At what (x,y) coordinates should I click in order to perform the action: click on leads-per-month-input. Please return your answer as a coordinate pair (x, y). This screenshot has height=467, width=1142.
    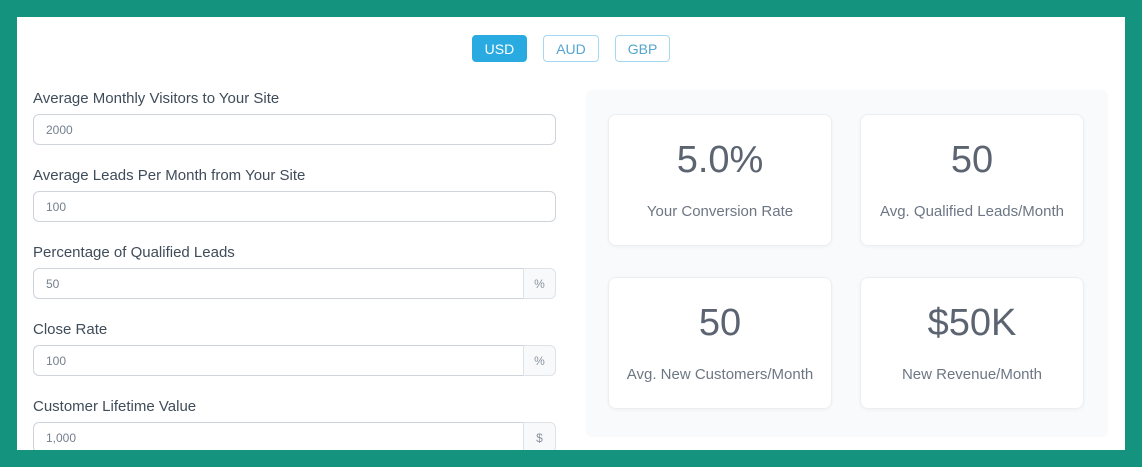
    Looking at the image, I should click on (294, 206).